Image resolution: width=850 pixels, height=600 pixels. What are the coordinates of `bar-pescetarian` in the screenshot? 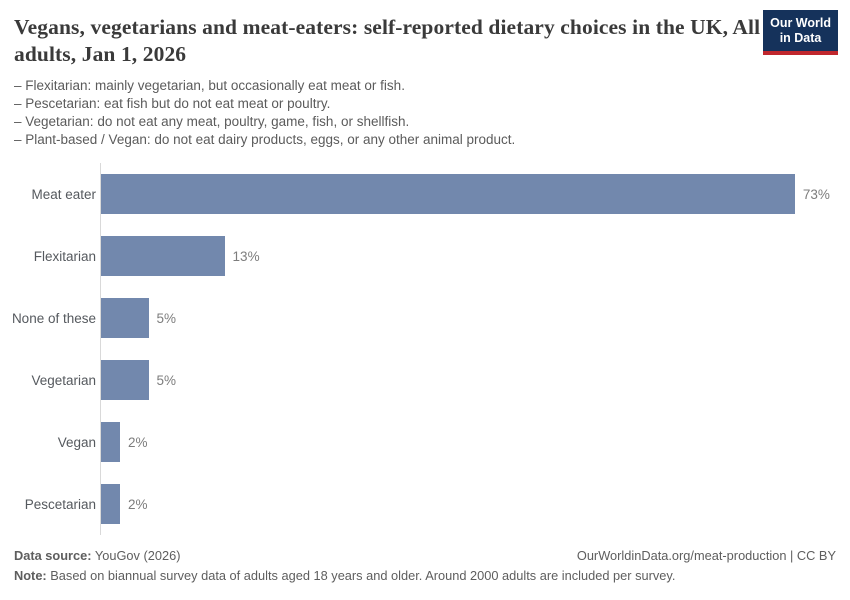 It's located at (111, 504).